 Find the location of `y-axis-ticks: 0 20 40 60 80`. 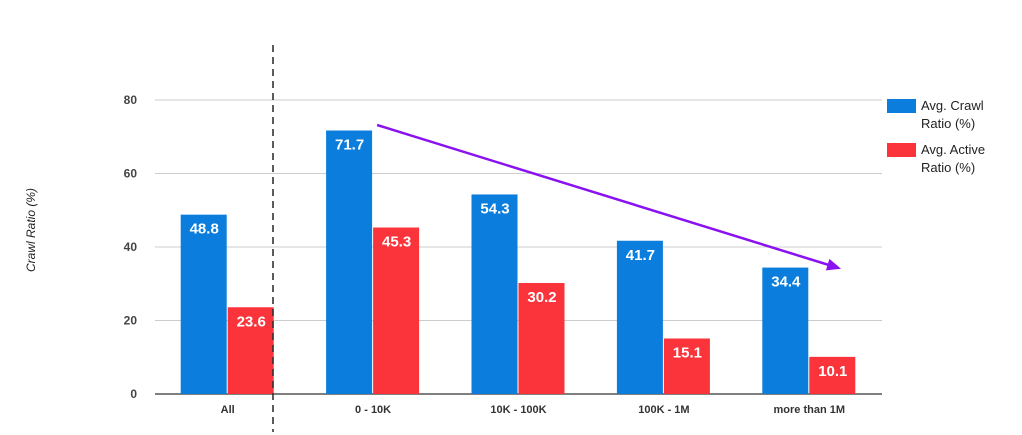

y-axis-ticks: 0 20 40 60 80 is located at coordinates (131, 247).